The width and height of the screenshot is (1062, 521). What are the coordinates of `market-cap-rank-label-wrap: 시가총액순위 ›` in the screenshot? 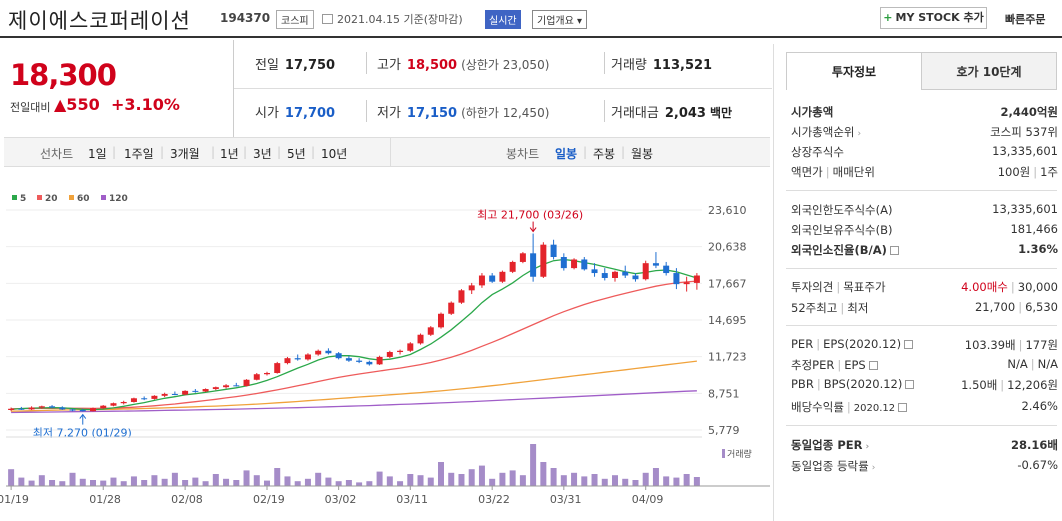 It's located at (826, 132).